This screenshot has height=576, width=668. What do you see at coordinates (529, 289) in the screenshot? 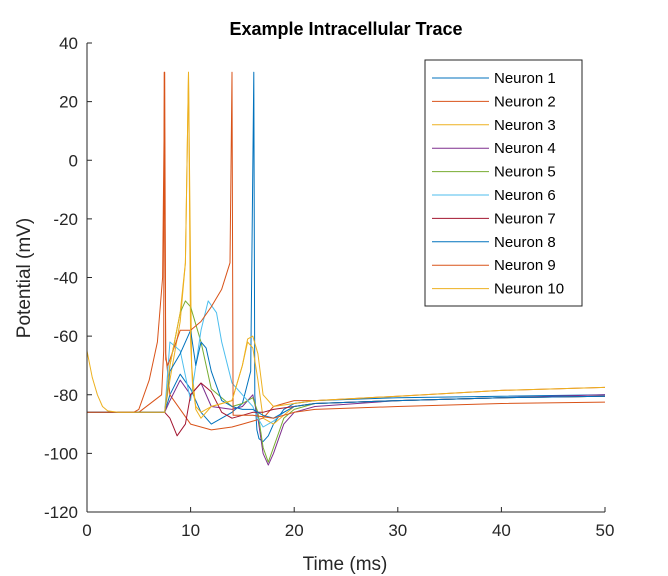
I see `legend-entry: Neuron 10` at bounding box center [529, 289].